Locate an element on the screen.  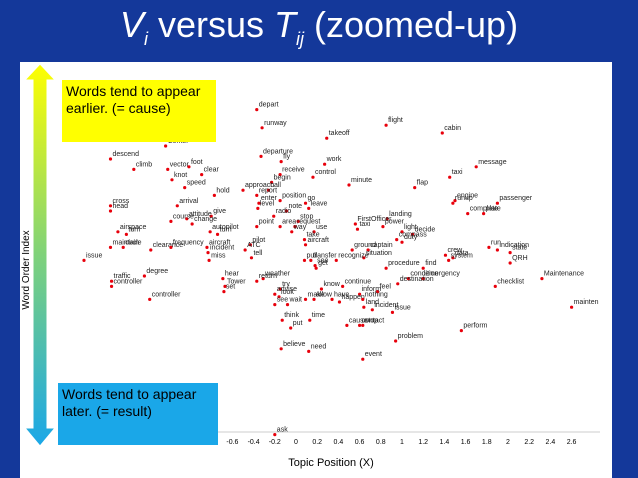
point-label: duty is located at coordinates (411, 237).